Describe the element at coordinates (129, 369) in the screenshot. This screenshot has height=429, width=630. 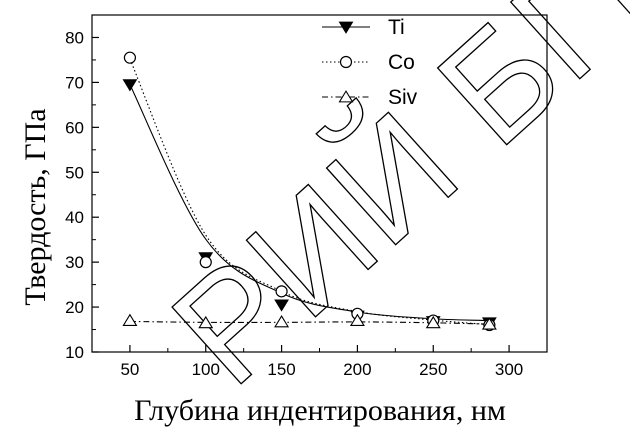
I see `x-tick-label: 50` at that location.